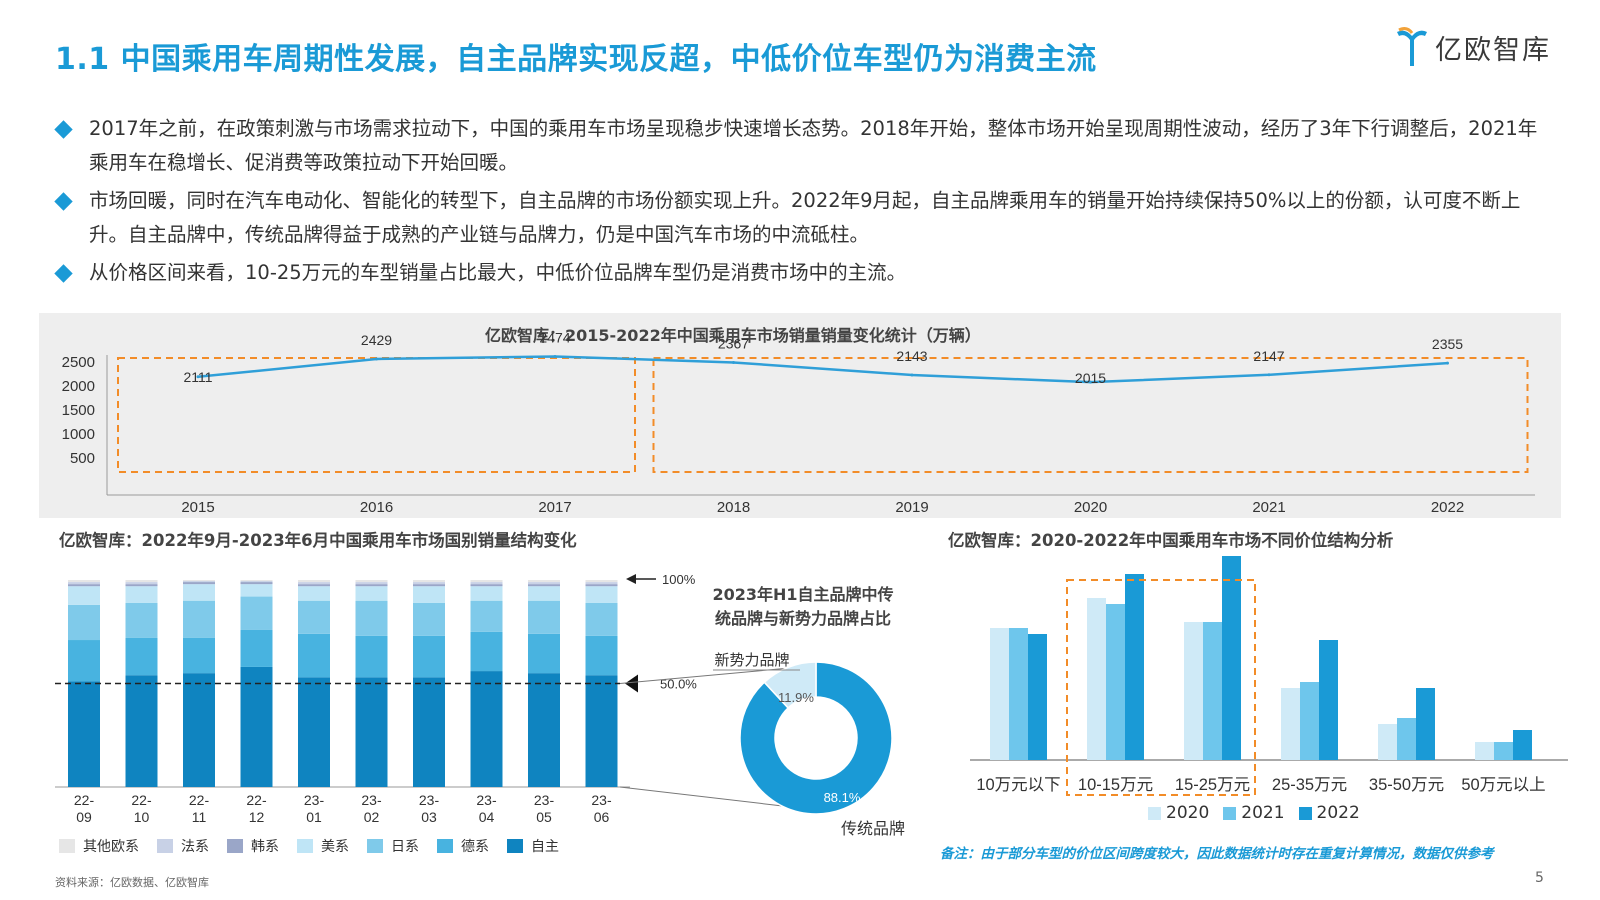 The height and width of the screenshot is (900, 1600). I want to click on slice-value-label: 11.9%, so click(796, 697).